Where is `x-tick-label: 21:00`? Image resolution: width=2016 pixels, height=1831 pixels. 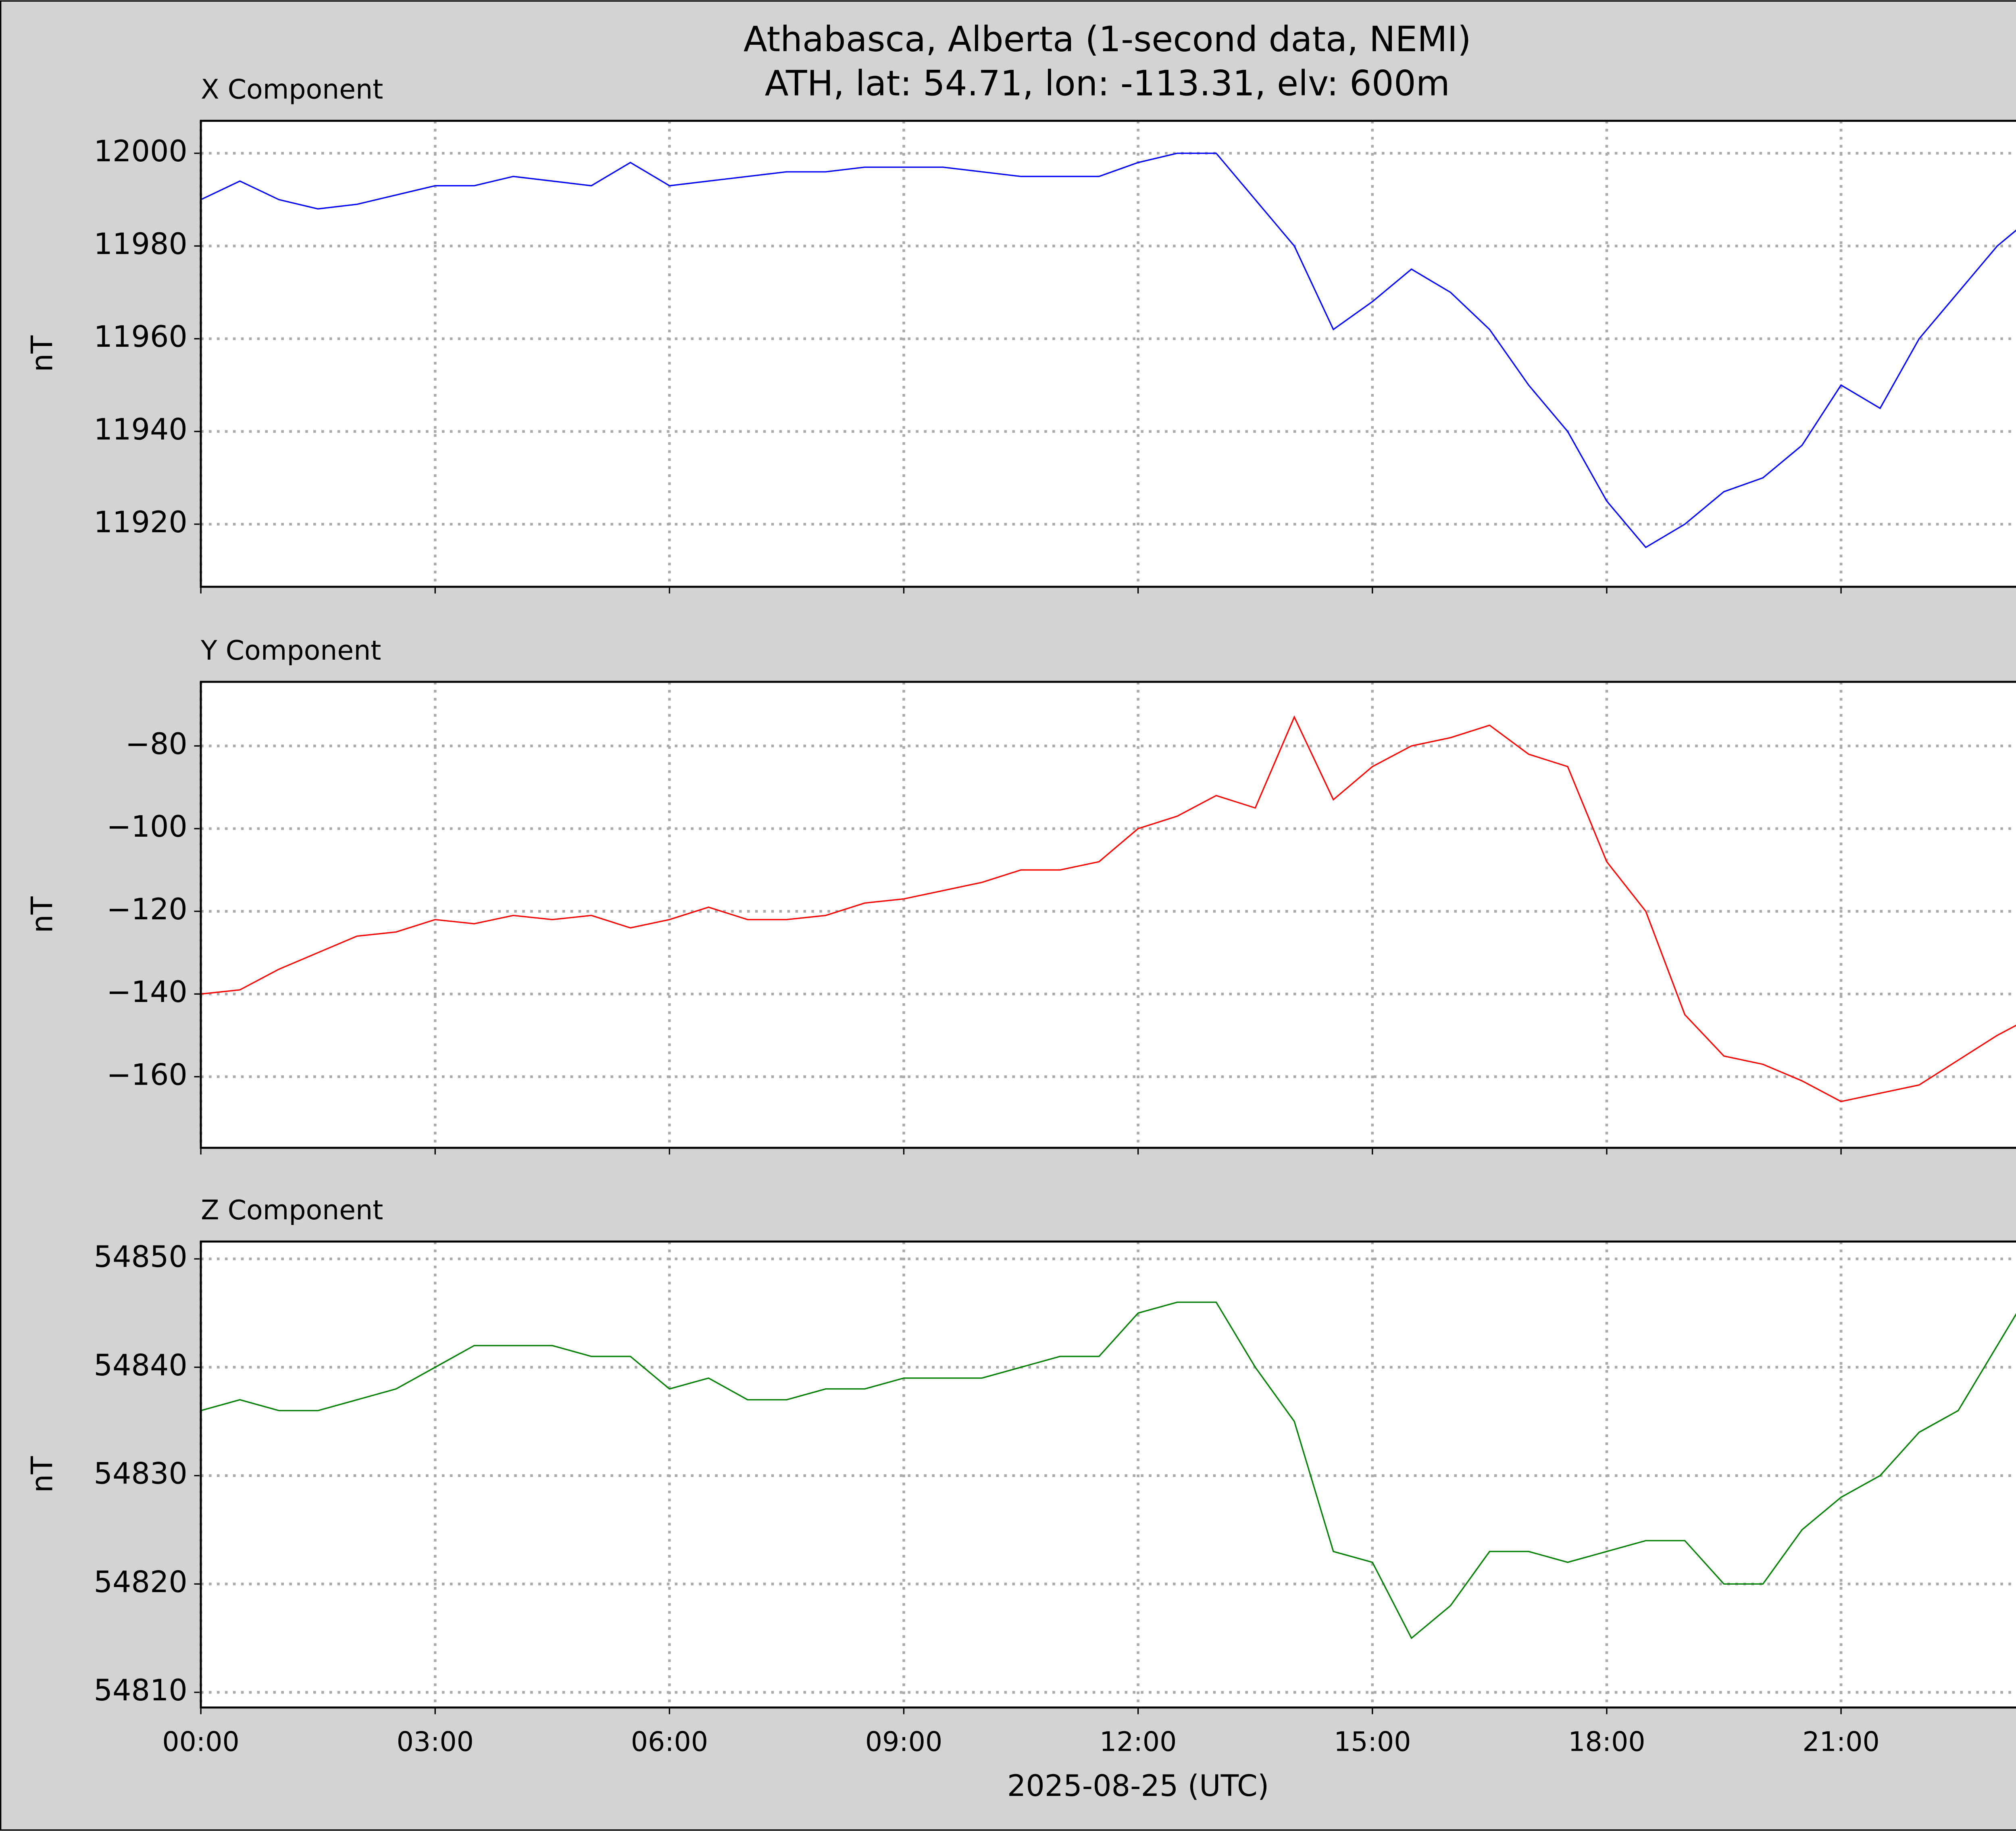
x-tick-label: 21:00 is located at coordinates (1841, 1741).